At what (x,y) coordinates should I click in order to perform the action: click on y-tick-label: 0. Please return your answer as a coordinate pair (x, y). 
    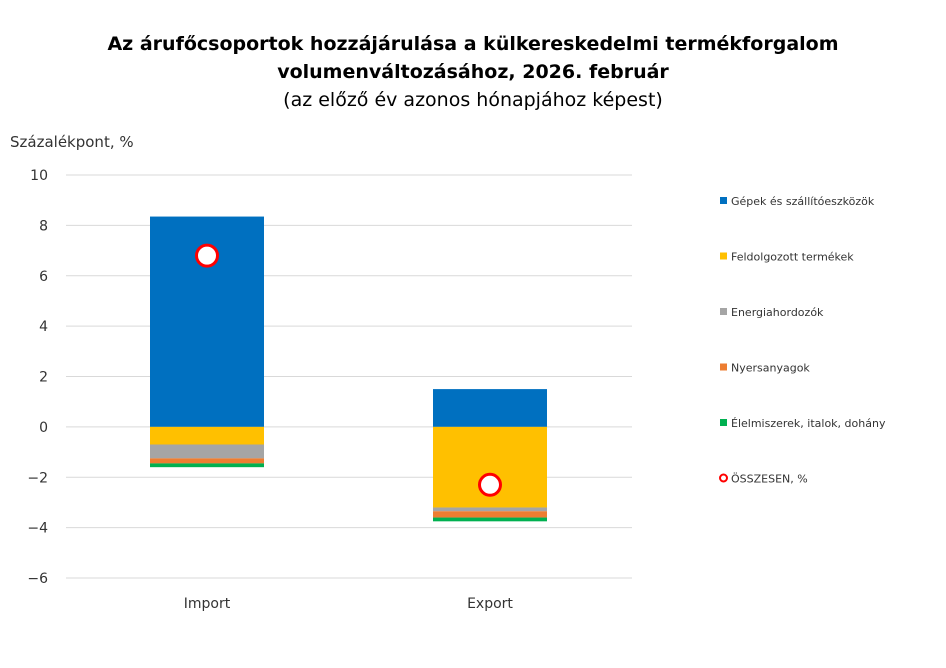
    Looking at the image, I should click on (43, 428).